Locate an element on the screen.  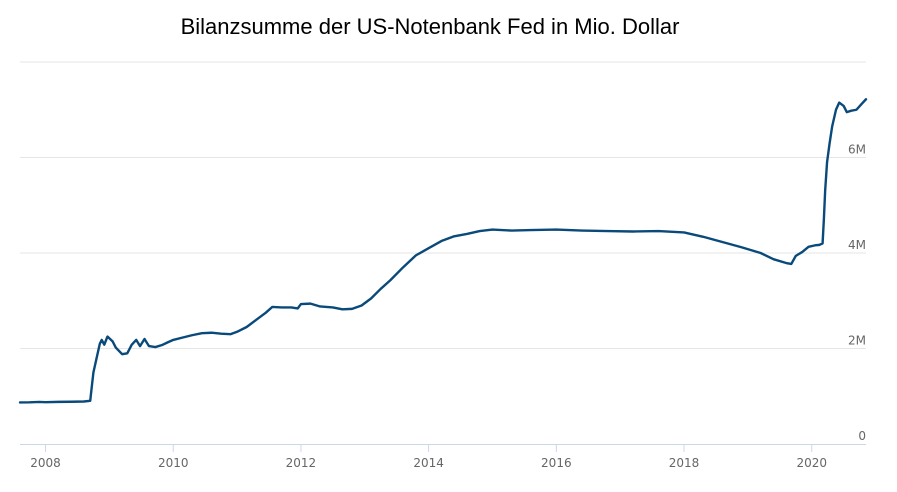
x-axis-labels: 2008 2010 2012 2014 2016 2018 2020 is located at coordinates (428, 463).